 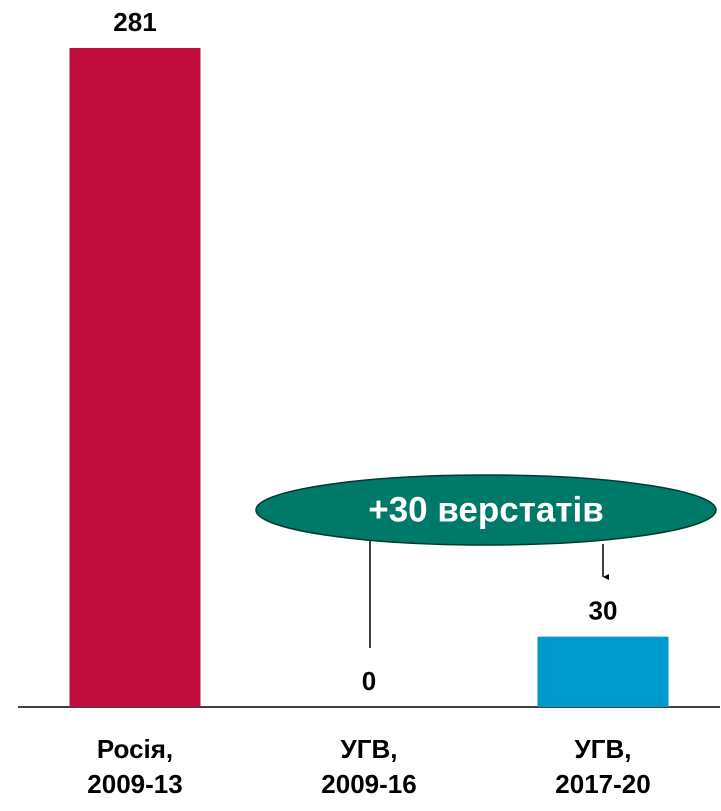 I want to click on x-tick-label: 2017-20, so click(x=602, y=784).